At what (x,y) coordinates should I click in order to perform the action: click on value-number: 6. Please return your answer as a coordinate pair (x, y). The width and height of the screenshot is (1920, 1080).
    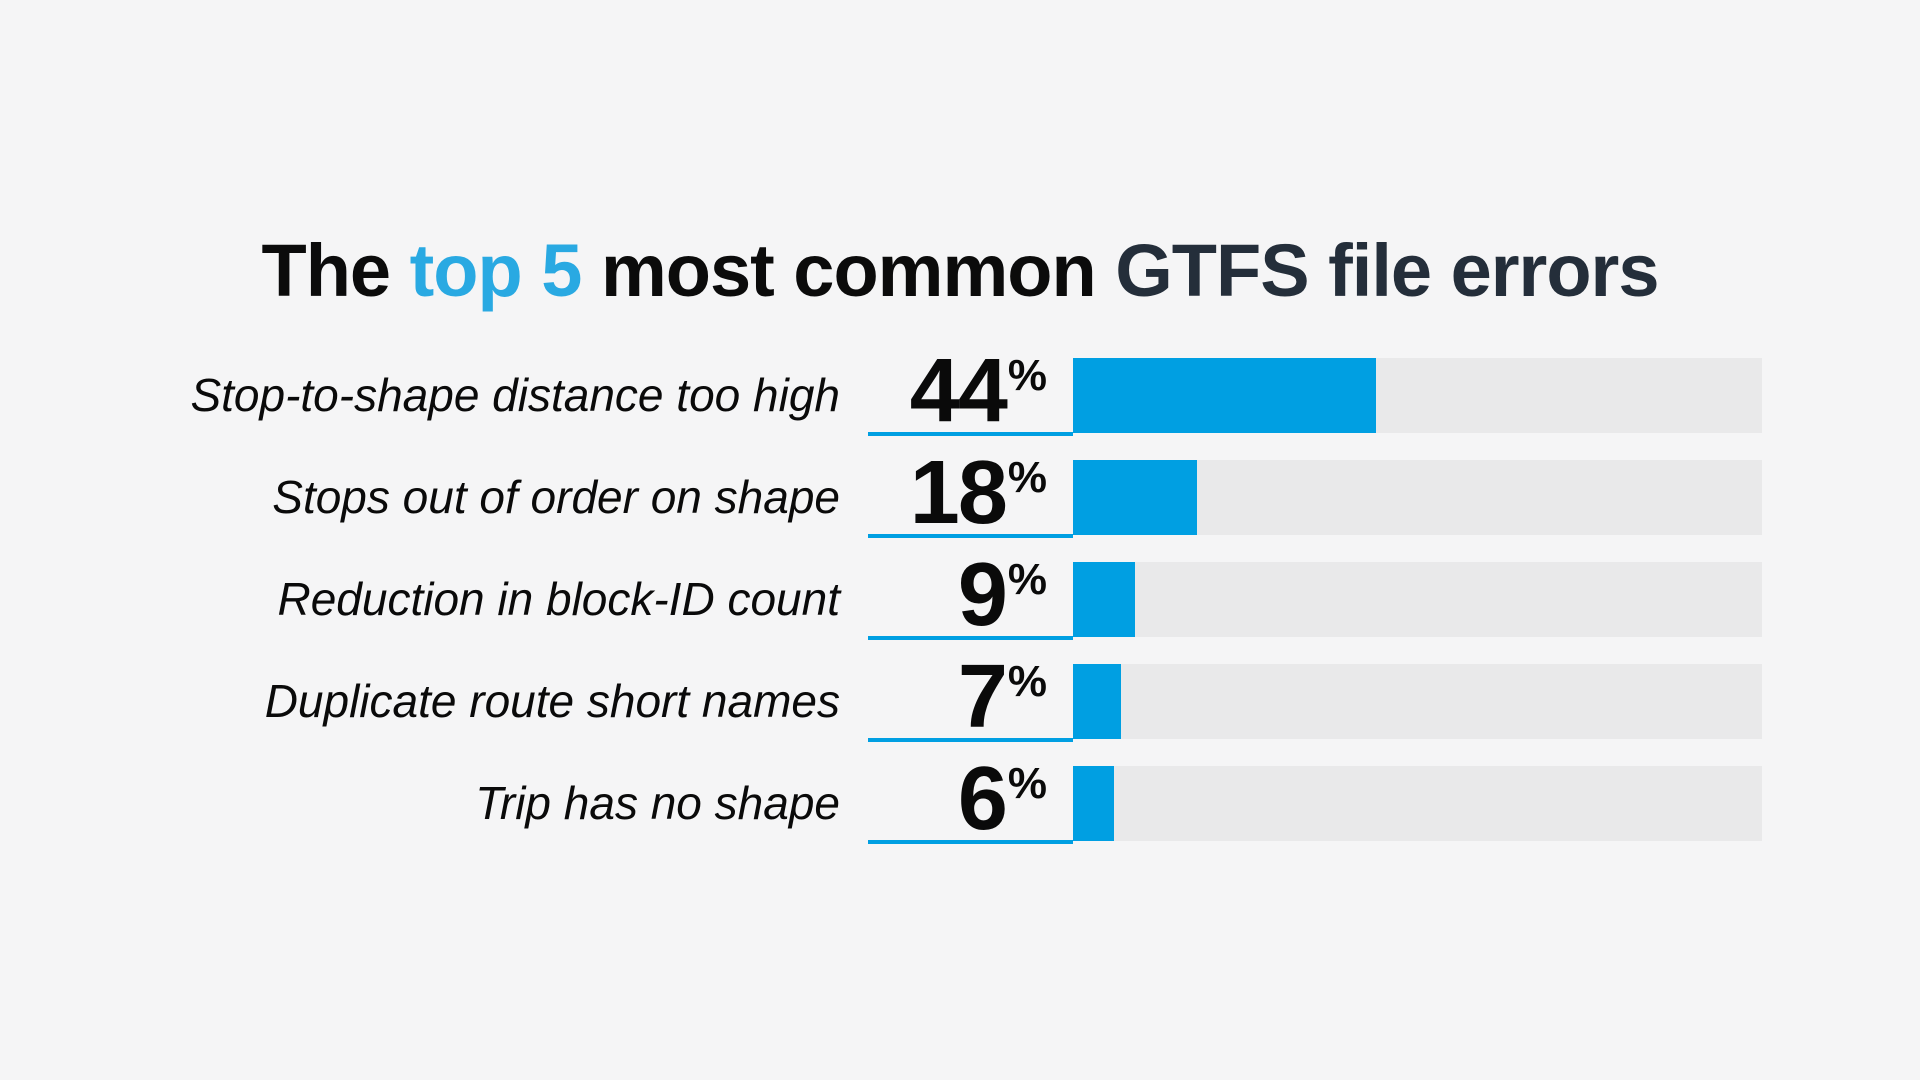
    Looking at the image, I should click on (982, 799).